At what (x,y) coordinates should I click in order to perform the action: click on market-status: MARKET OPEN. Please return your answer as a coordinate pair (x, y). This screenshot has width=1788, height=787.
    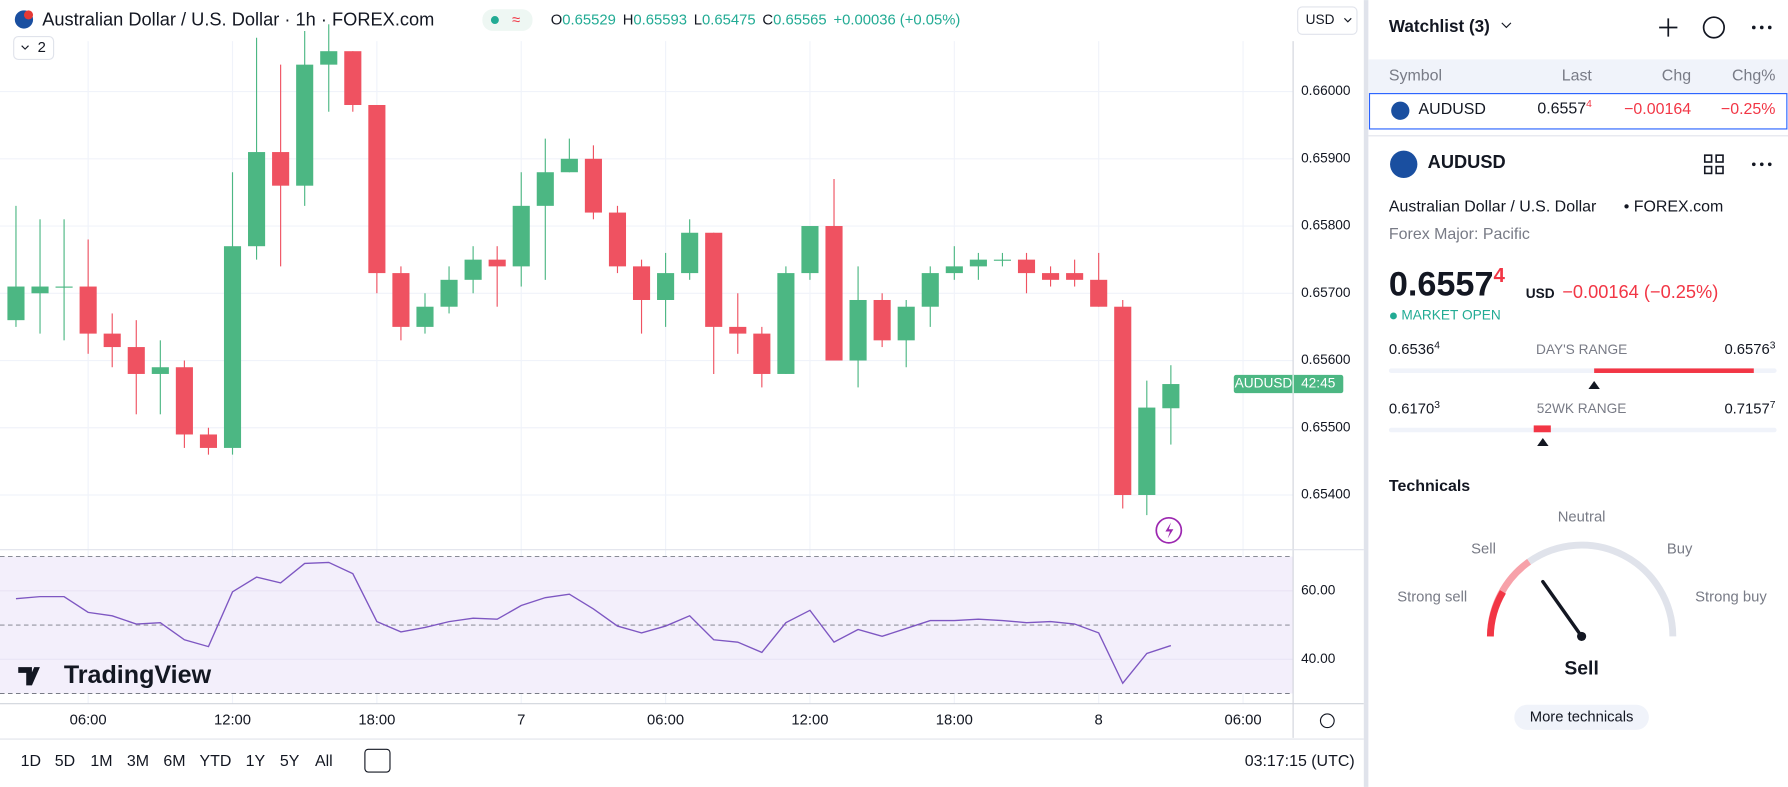
    Looking at the image, I should click on (1450, 315).